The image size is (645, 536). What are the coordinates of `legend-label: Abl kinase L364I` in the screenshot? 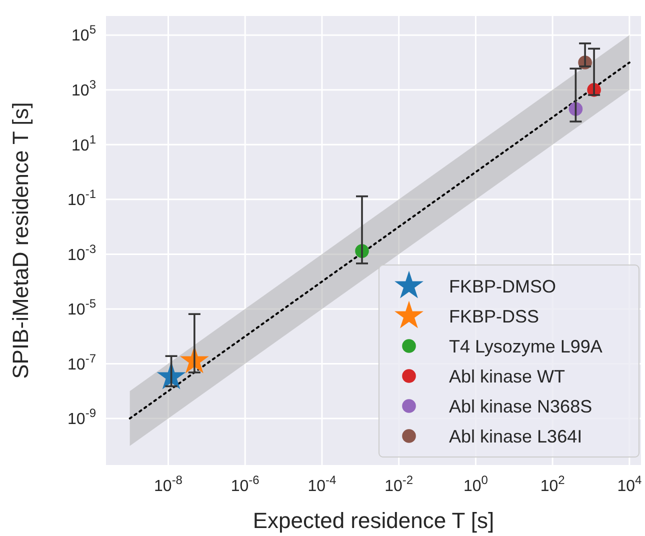 It's located at (515, 436).